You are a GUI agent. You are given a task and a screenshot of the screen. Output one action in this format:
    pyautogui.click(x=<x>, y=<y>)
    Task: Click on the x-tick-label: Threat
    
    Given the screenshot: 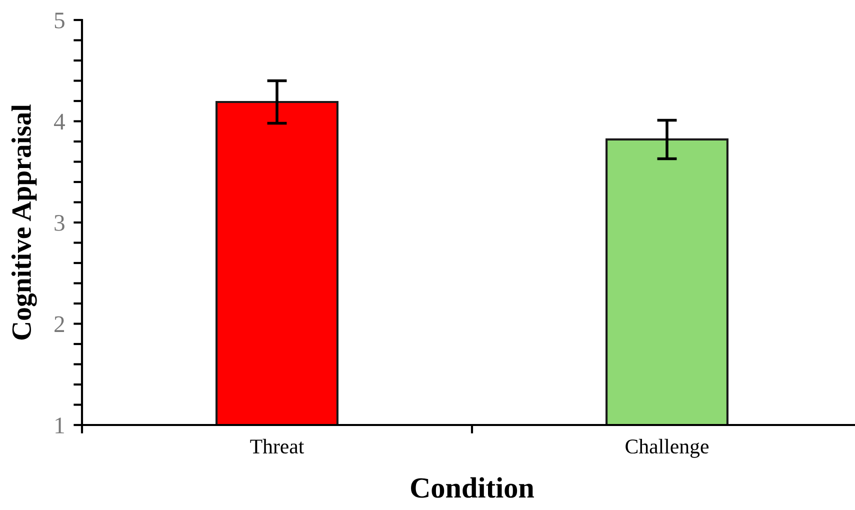 What is the action you would take?
    pyautogui.click(x=277, y=446)
    